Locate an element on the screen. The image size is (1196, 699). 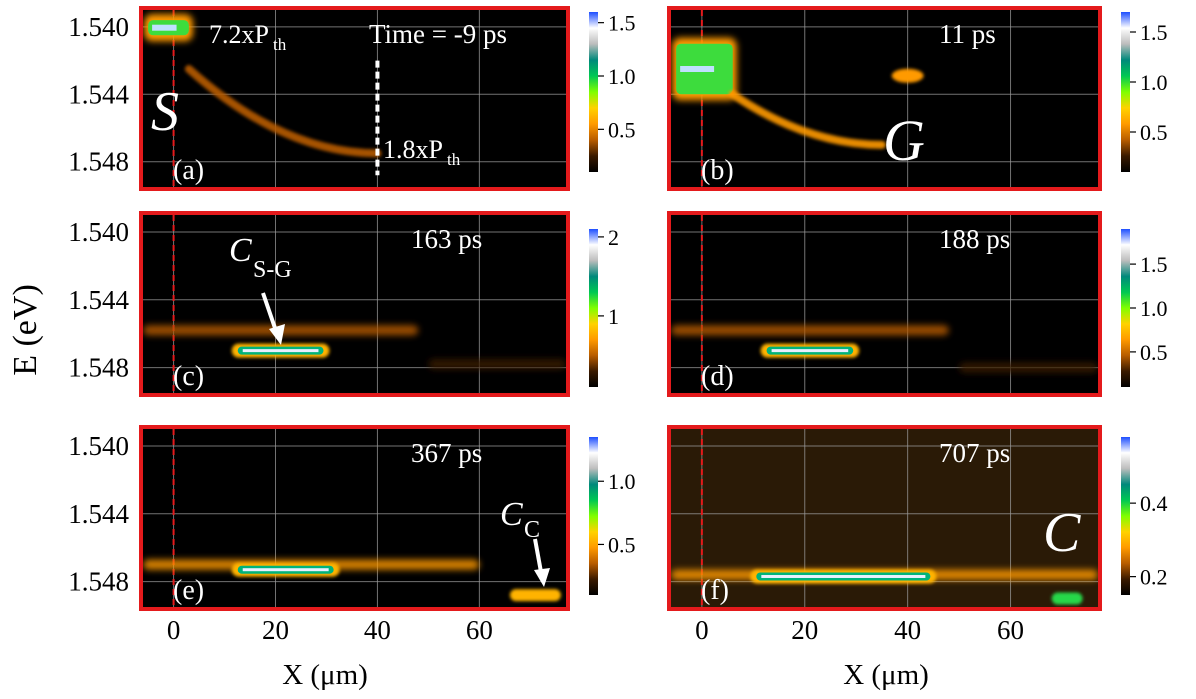
colorbar: 1.0 0.5 is located at coordinates (612, 516).